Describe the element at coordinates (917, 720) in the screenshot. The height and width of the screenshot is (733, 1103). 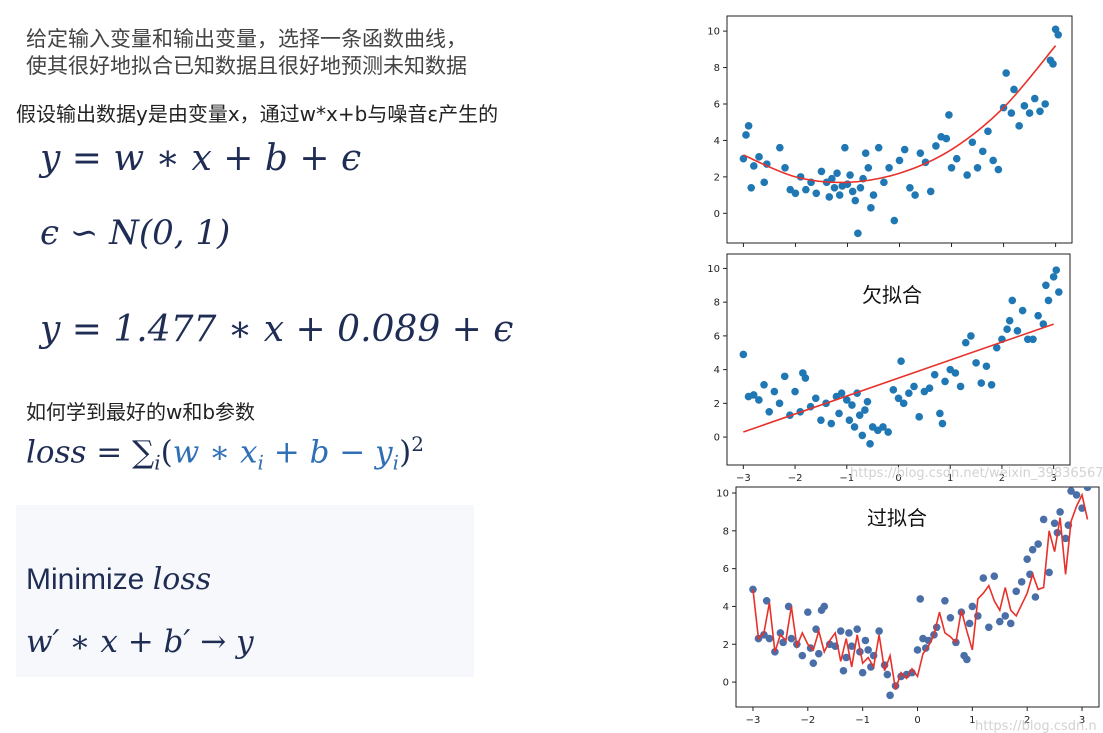
I see `x-tick-label: 0` at that location.